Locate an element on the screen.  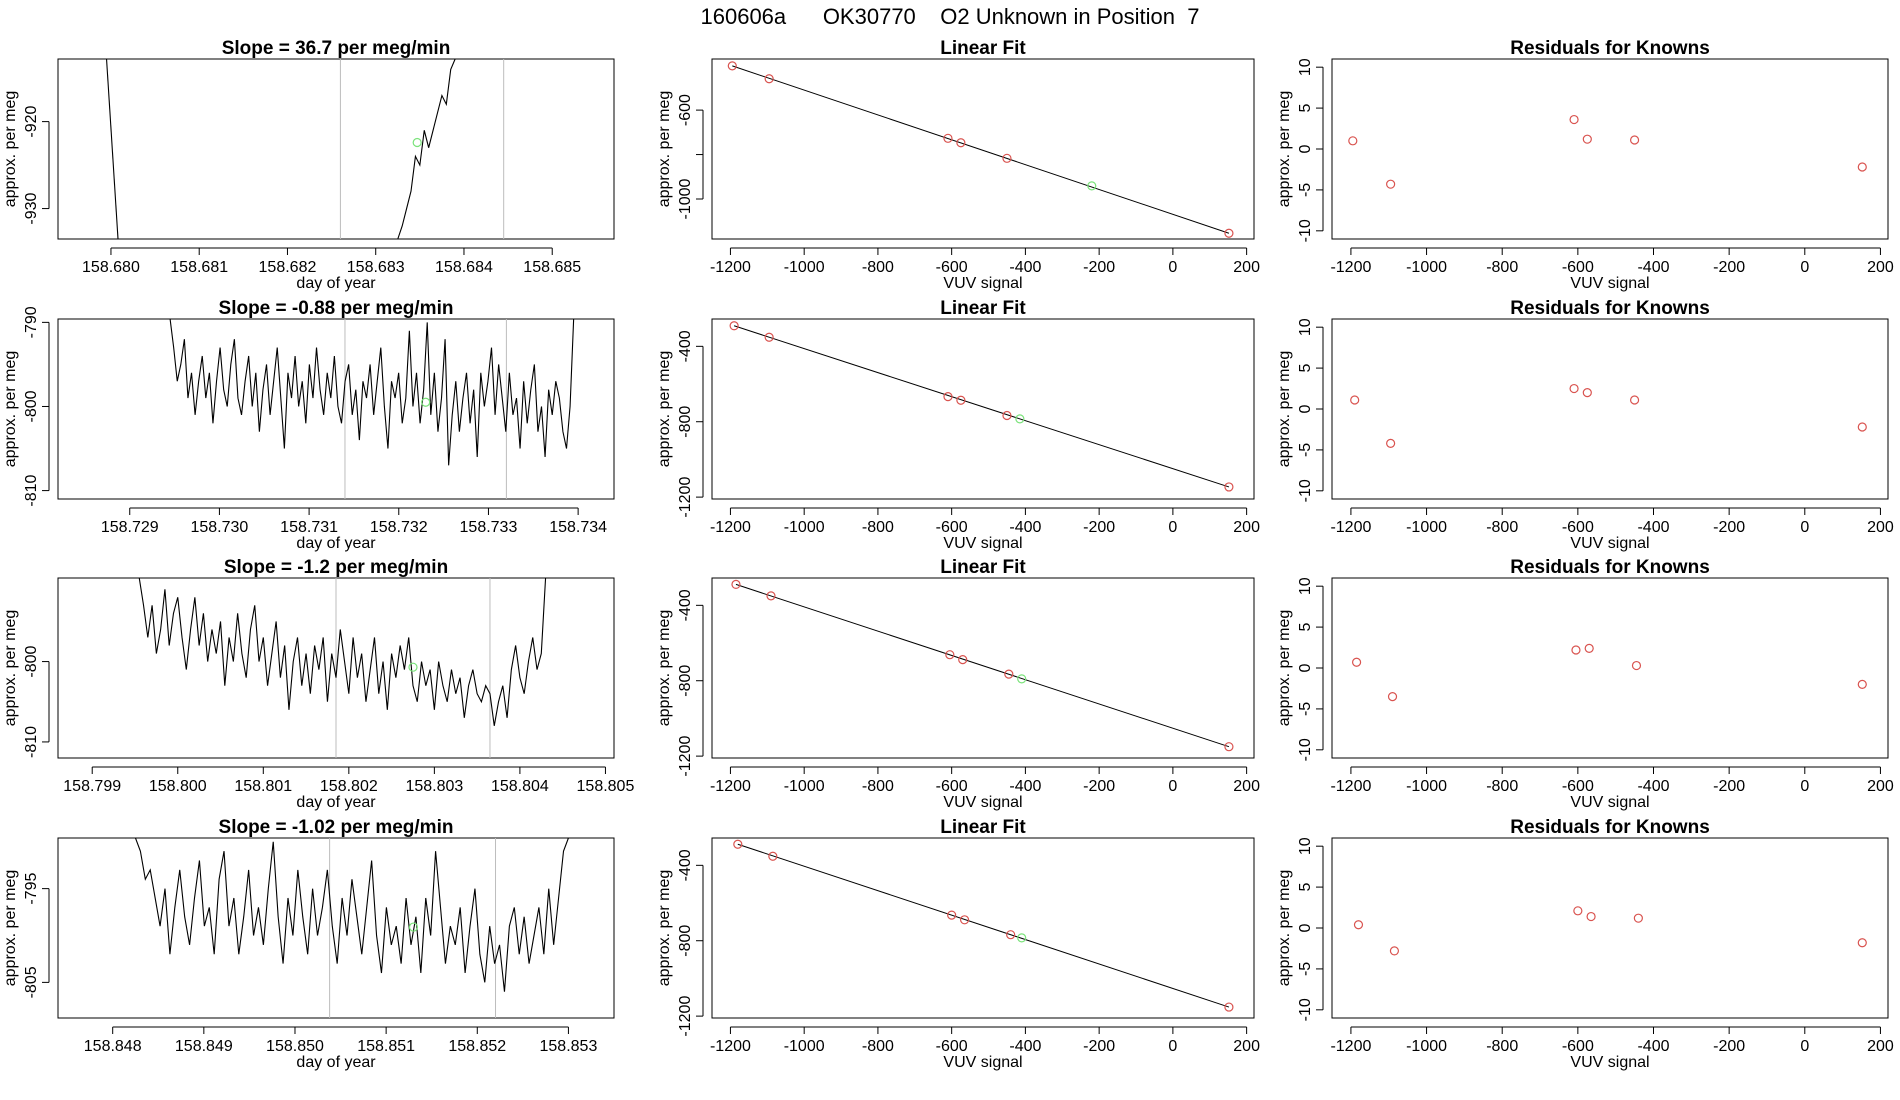
x-tick-label: 158.731 is located at coordinates (309, 527).